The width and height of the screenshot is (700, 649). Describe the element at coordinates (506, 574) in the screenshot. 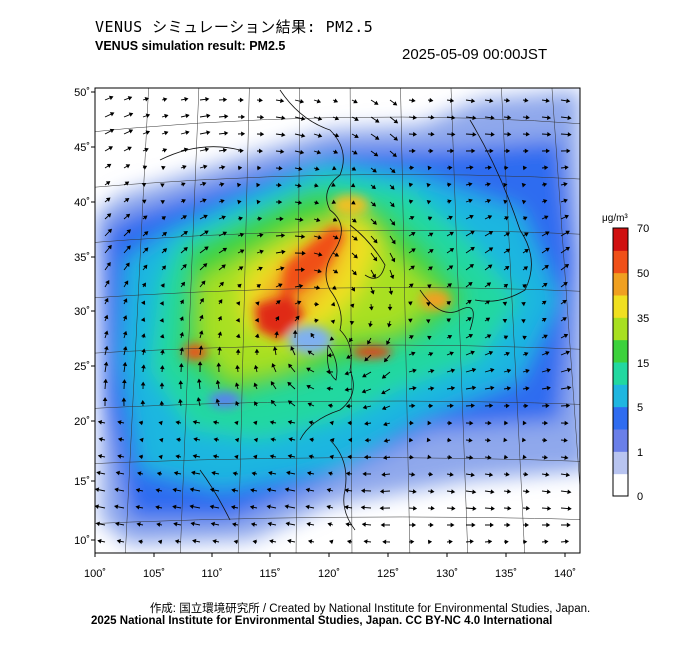

I see `lon-label-135: 135˚` at that location.